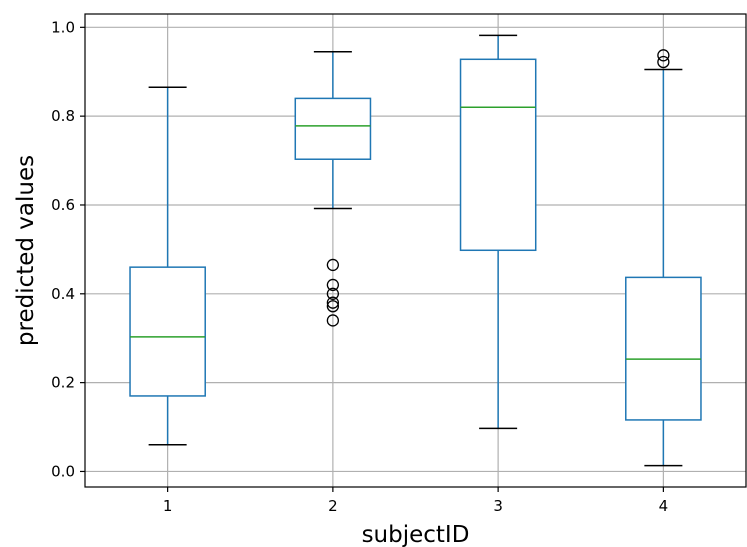 Image resolution: width=747 pixels, height=547 pixels. What do you see at coordinates (63, 27) in the screenshot?
I see `y-tick-label: 1.0` at bounding box center [63, 27].